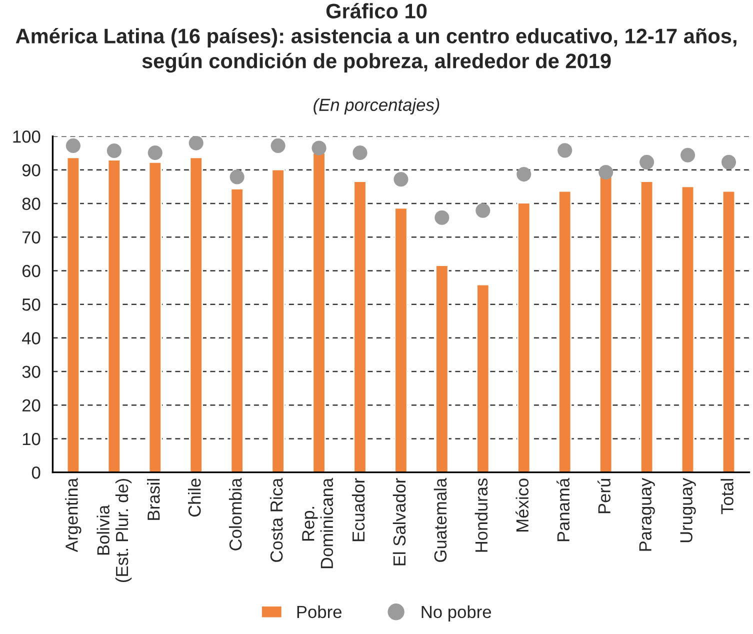  Describe the element at coordinates (114, 530) in the screenshot. I see `x-tick-label: Bolivia (Est. Plur. de)` at that location.